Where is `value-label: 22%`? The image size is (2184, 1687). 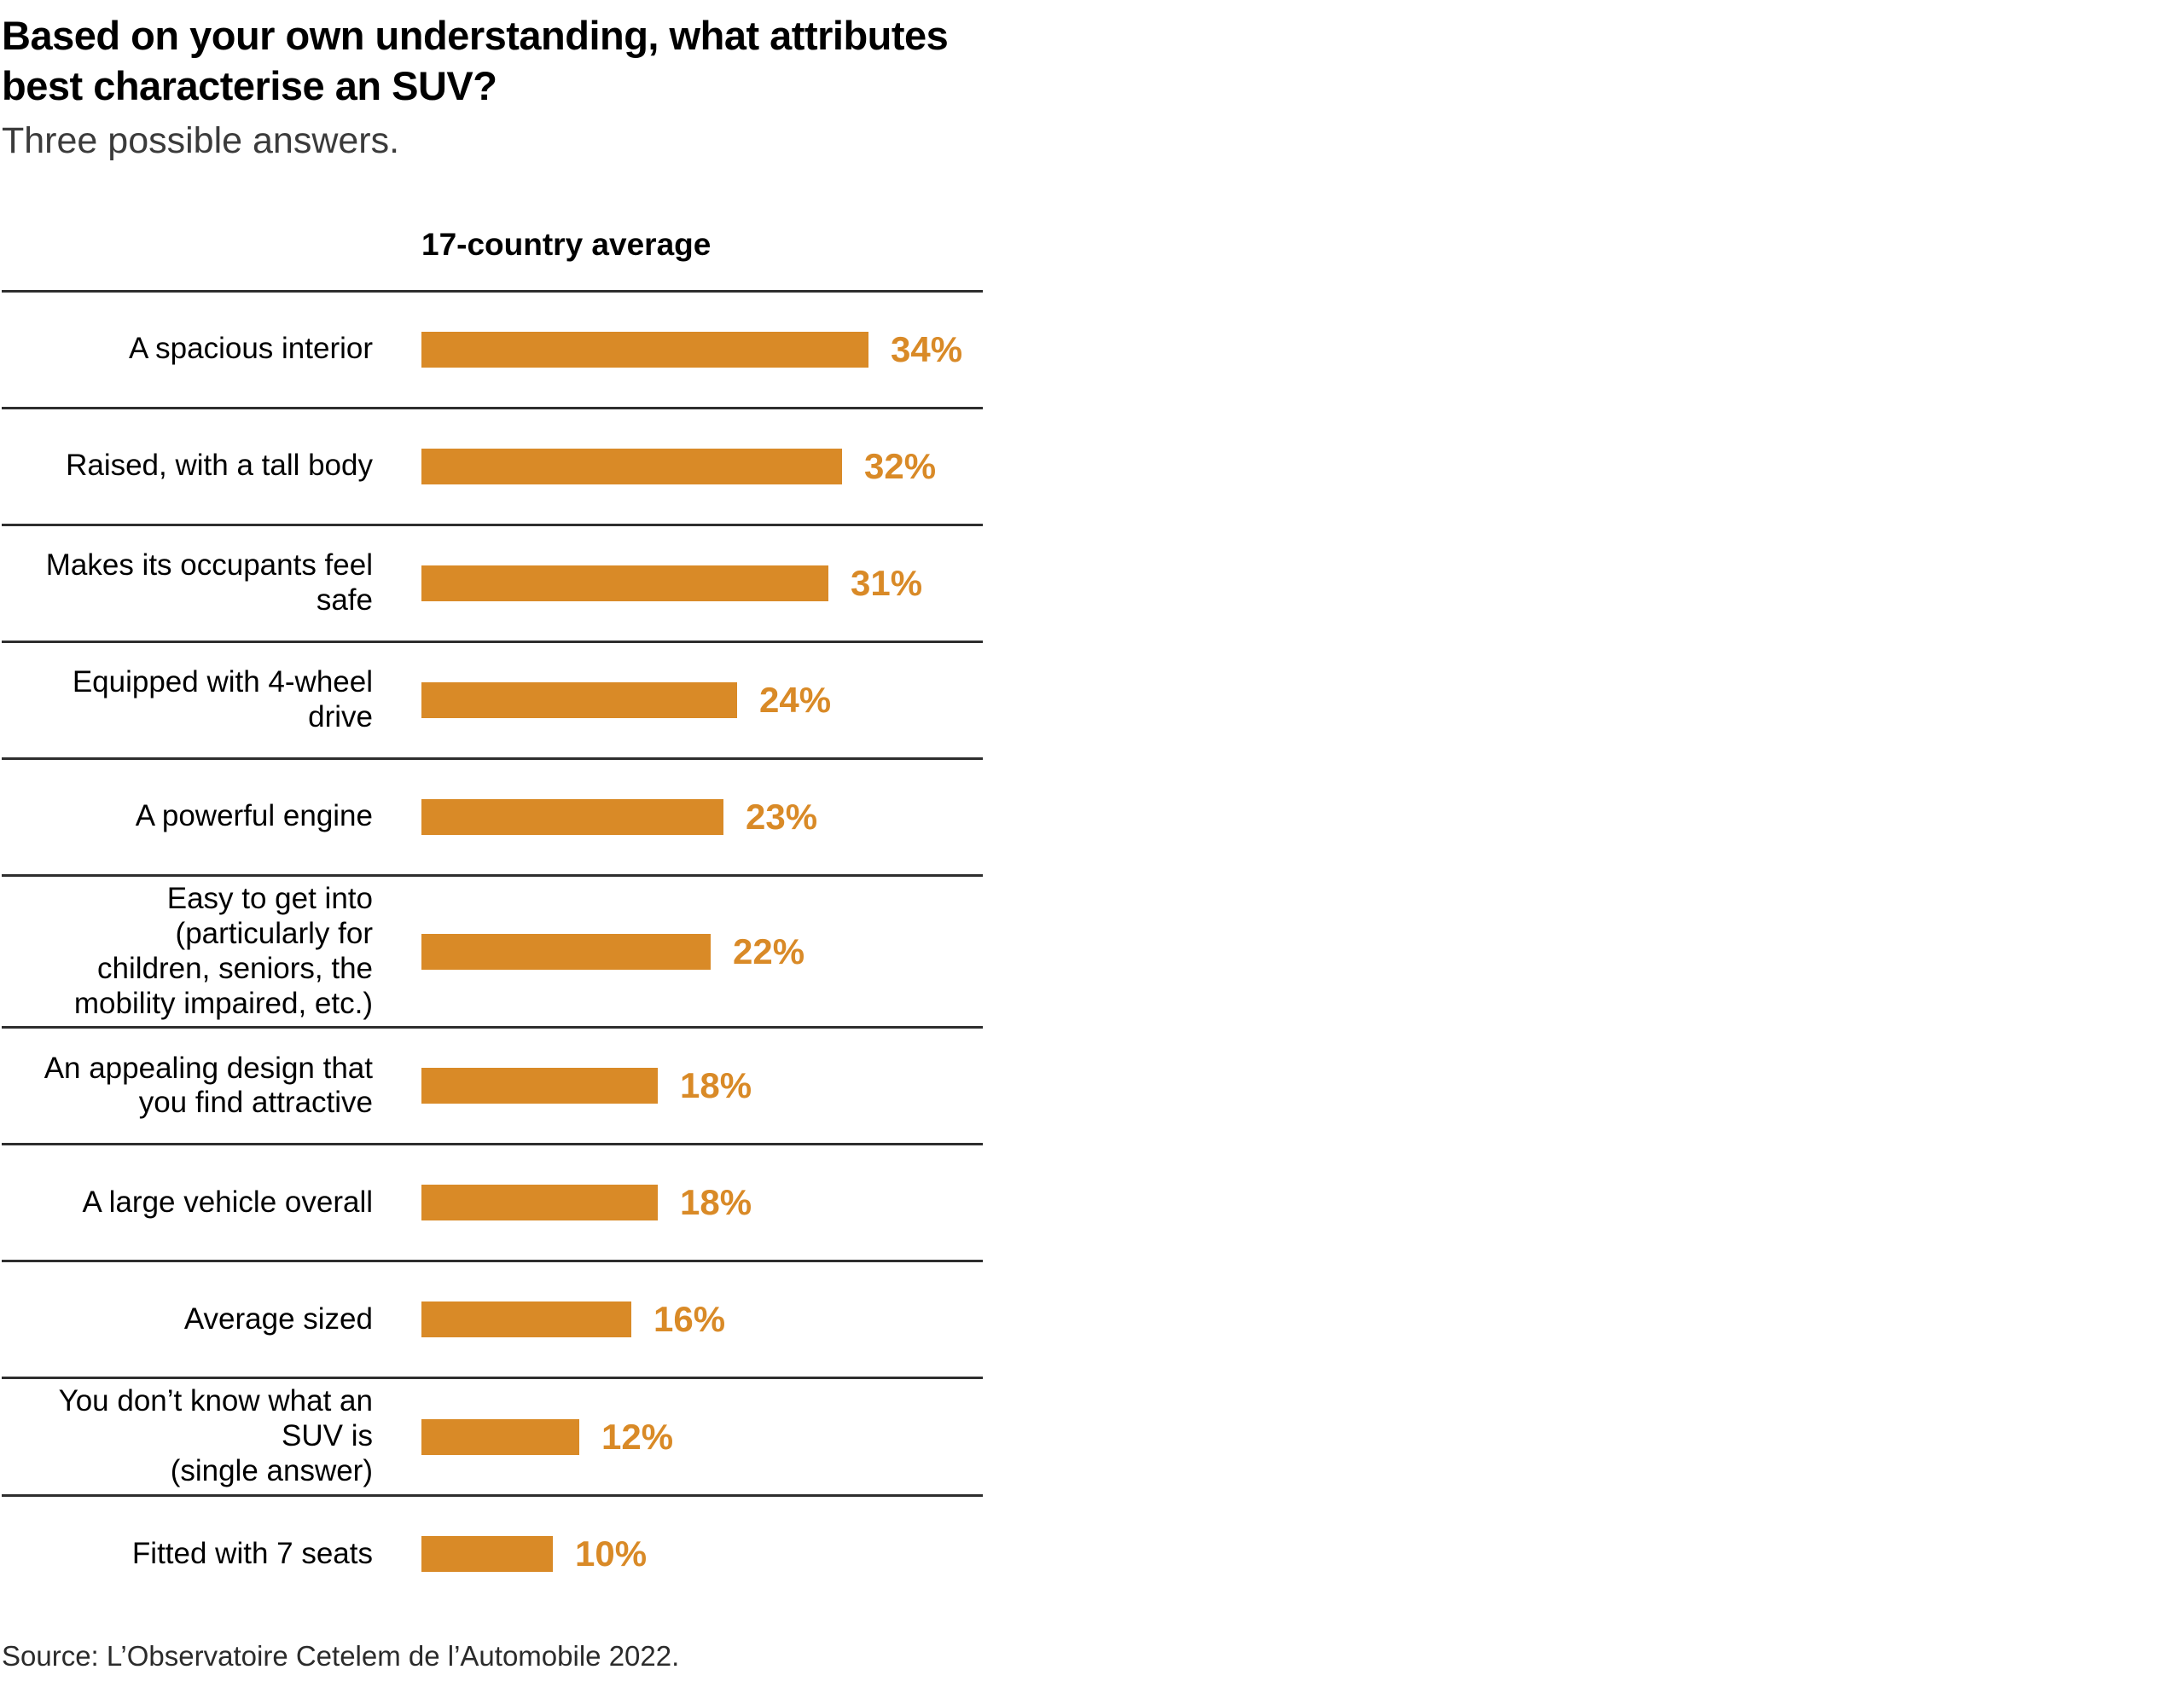
value-label: 22% is located at coordinates (769, 950).